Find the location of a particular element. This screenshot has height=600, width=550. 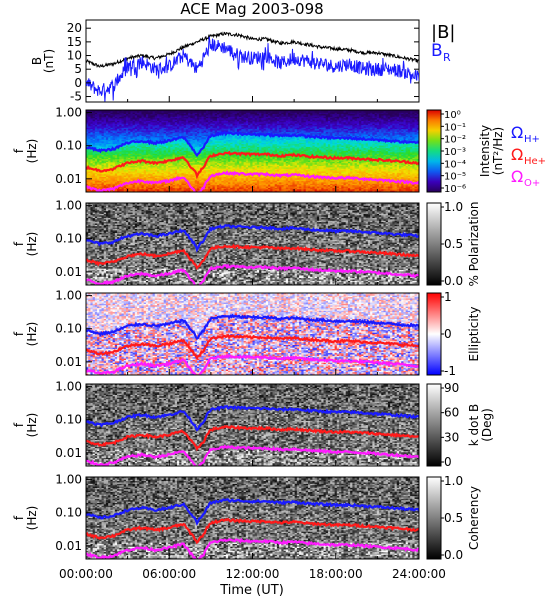

colorbar-units: (nT²/Hz) is located at coordinates (498, 151).